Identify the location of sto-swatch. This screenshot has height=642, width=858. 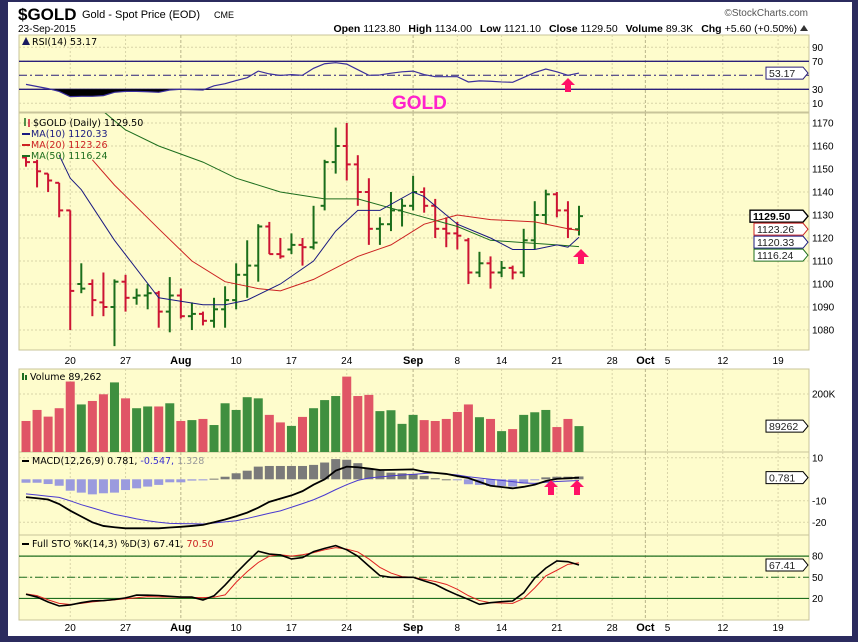
(25, 544).